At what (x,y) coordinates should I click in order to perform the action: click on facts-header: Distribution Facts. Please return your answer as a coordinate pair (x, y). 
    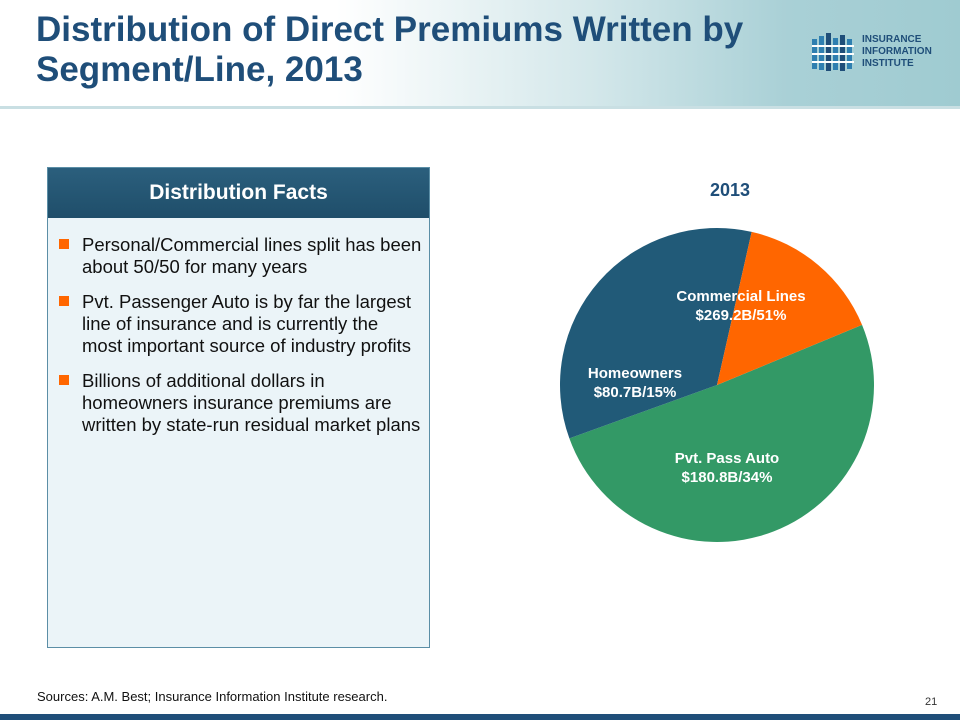
    Looking at the image, I should click on (238, 193).